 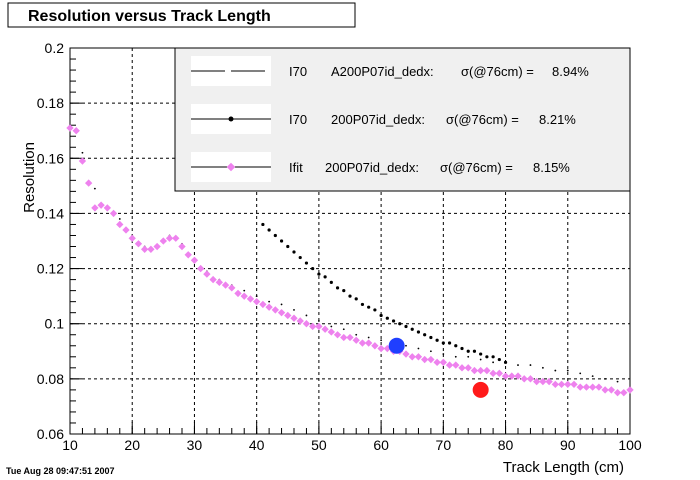 I want to click on legend-label-1: I70, so click(x=298, y=119).